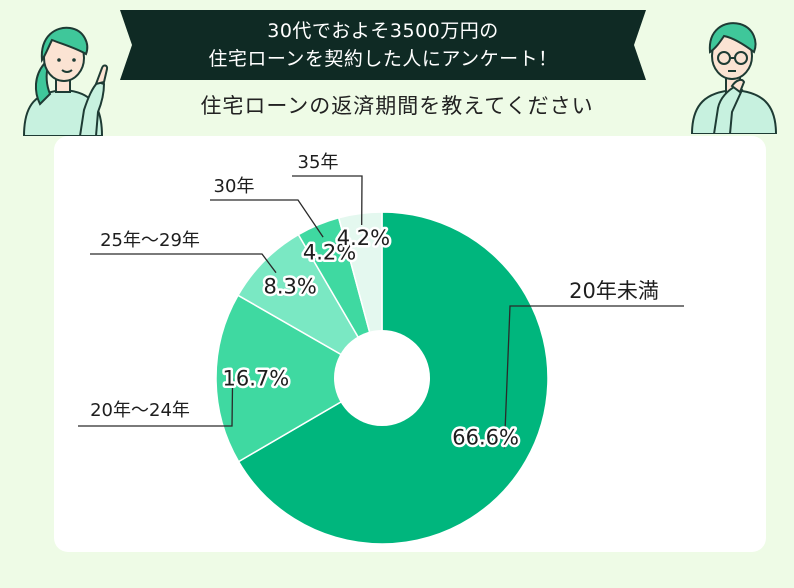 This screenshot has height=588, width=794. I want to click on donut-hole, so click(382, 378).